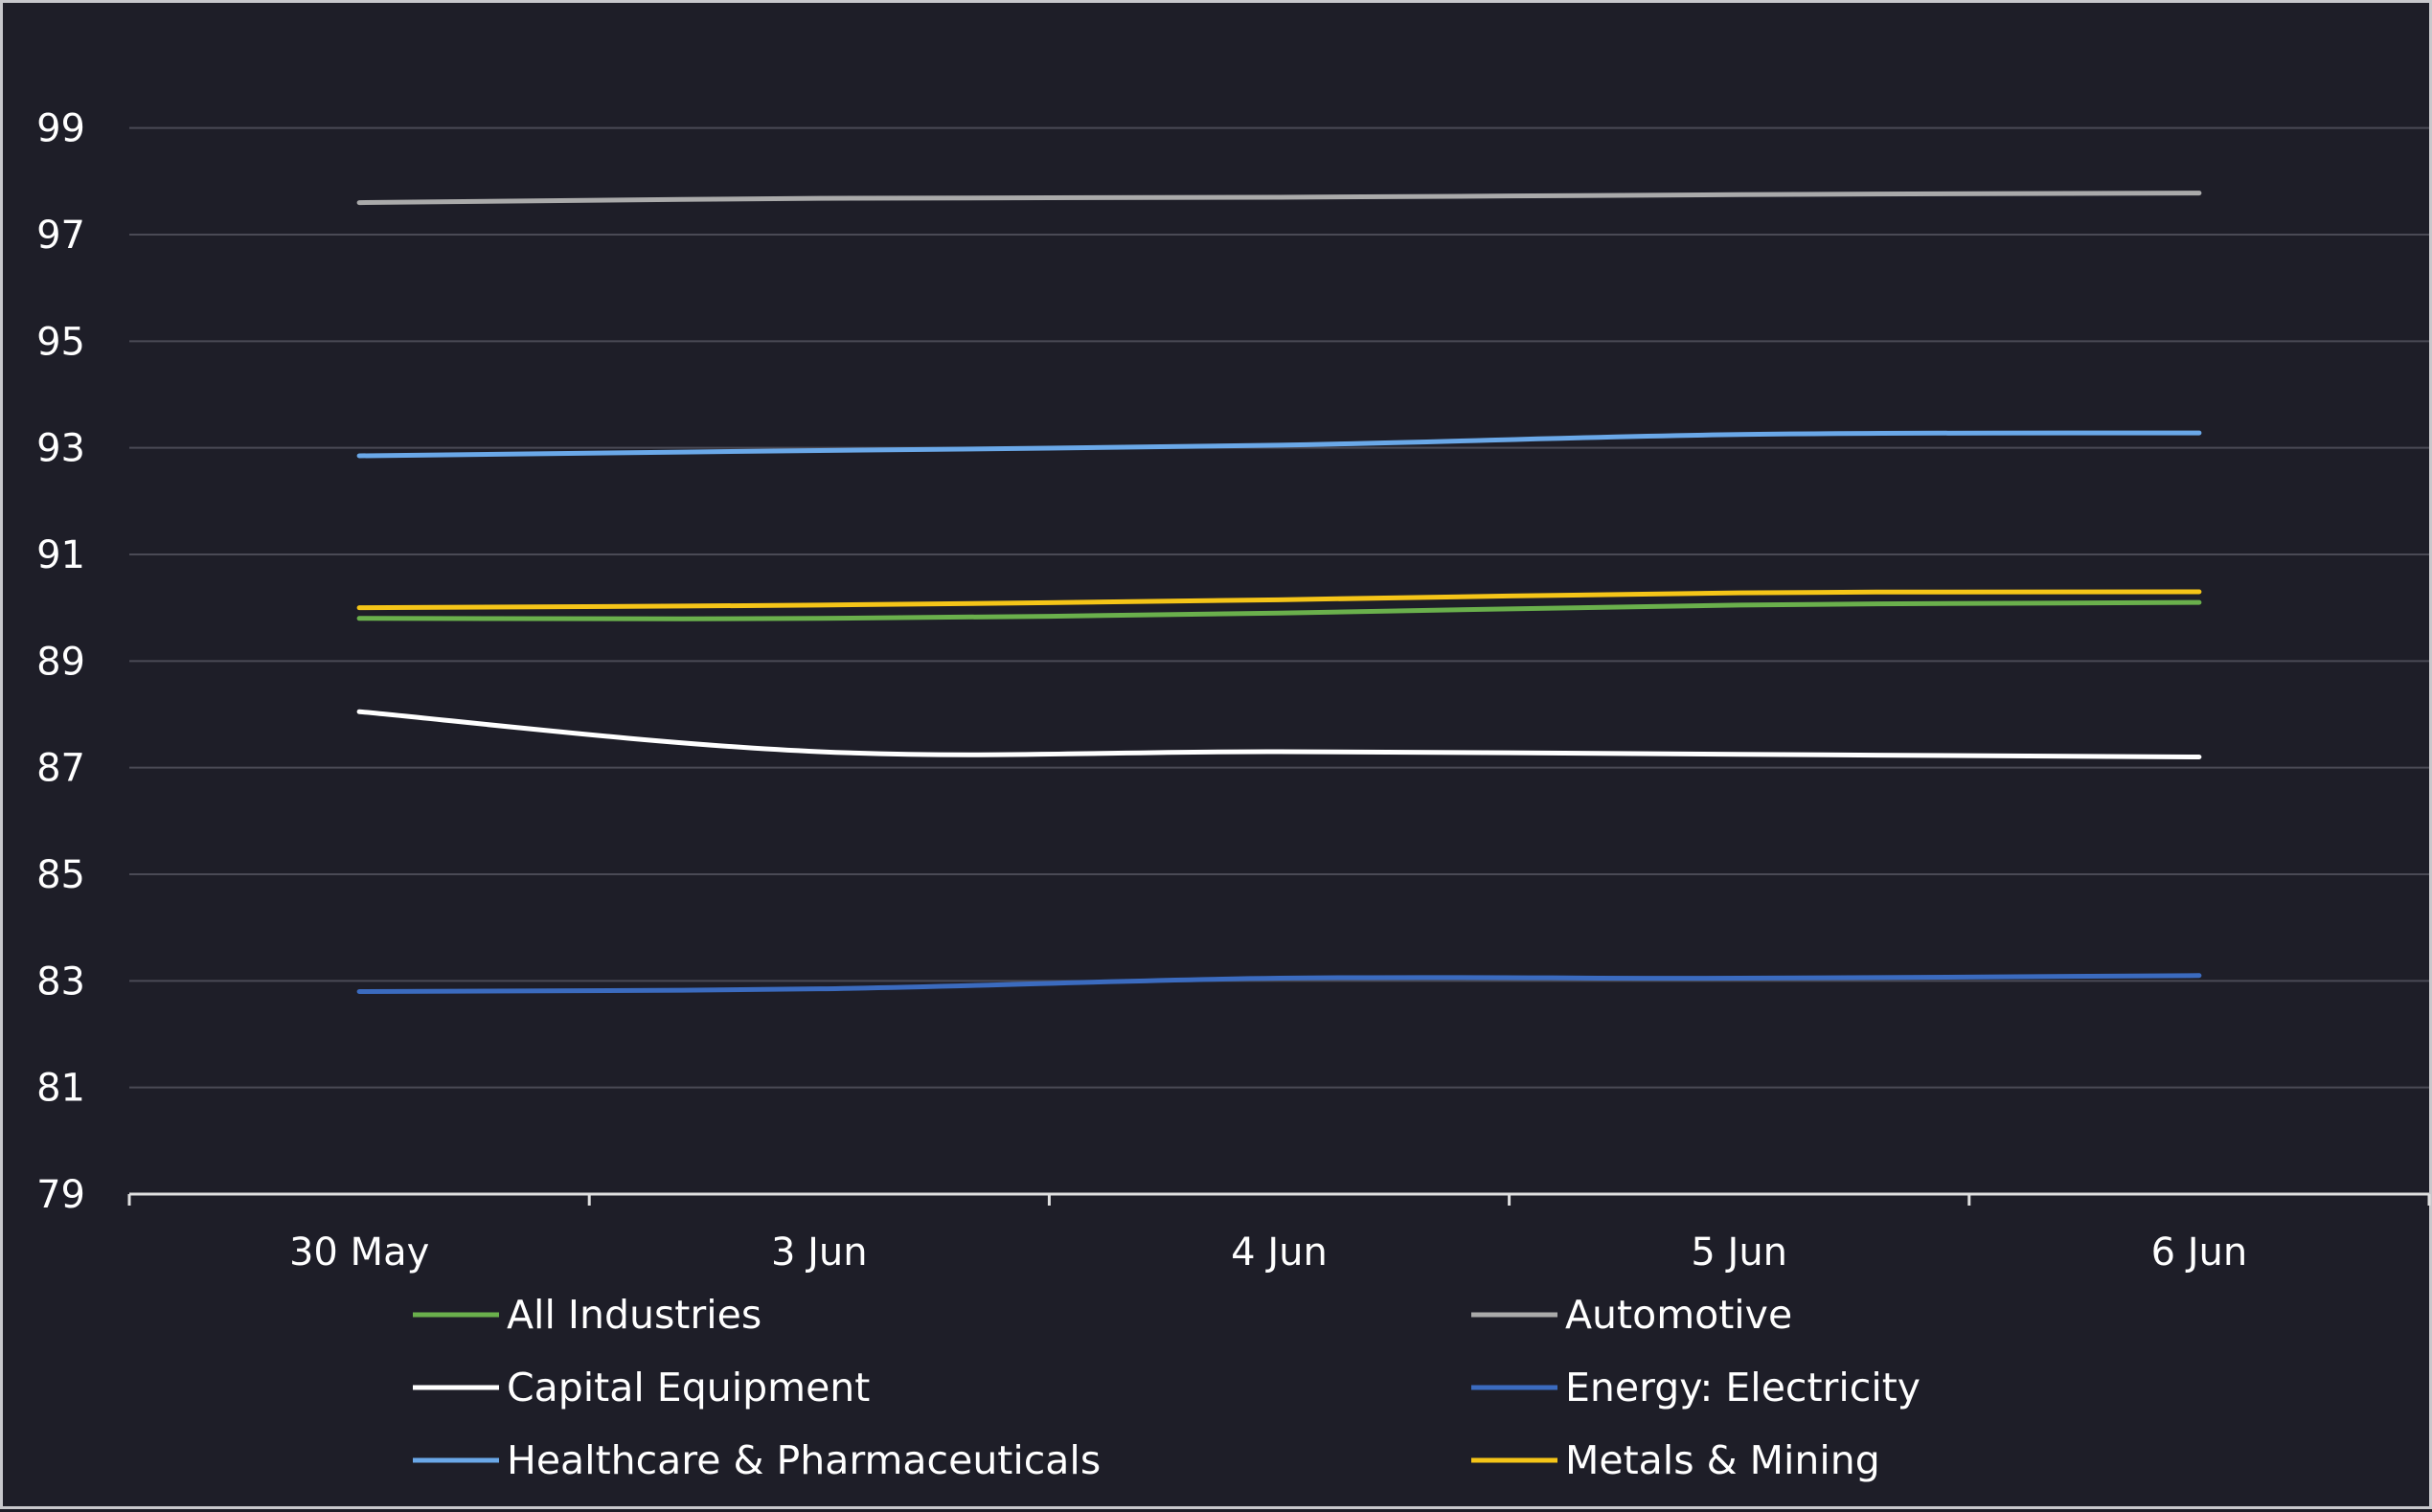 The height and width of the screenshot is (1512, 2432). I want to click on x-axis-tick-labels: 30 May 3 Jun 4 Jun 5 Jun 6 Jun, so click(1268, 1252).